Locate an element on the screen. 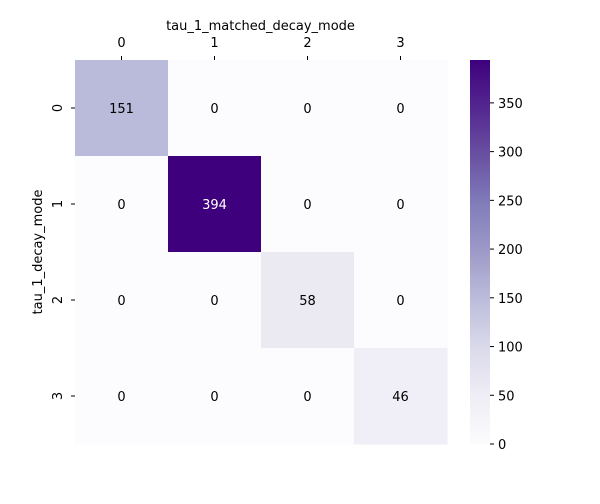 The width and height of the screenshot is (600, 504). cell-value-r2-c0: 0 is located at coordinates (121, 301).